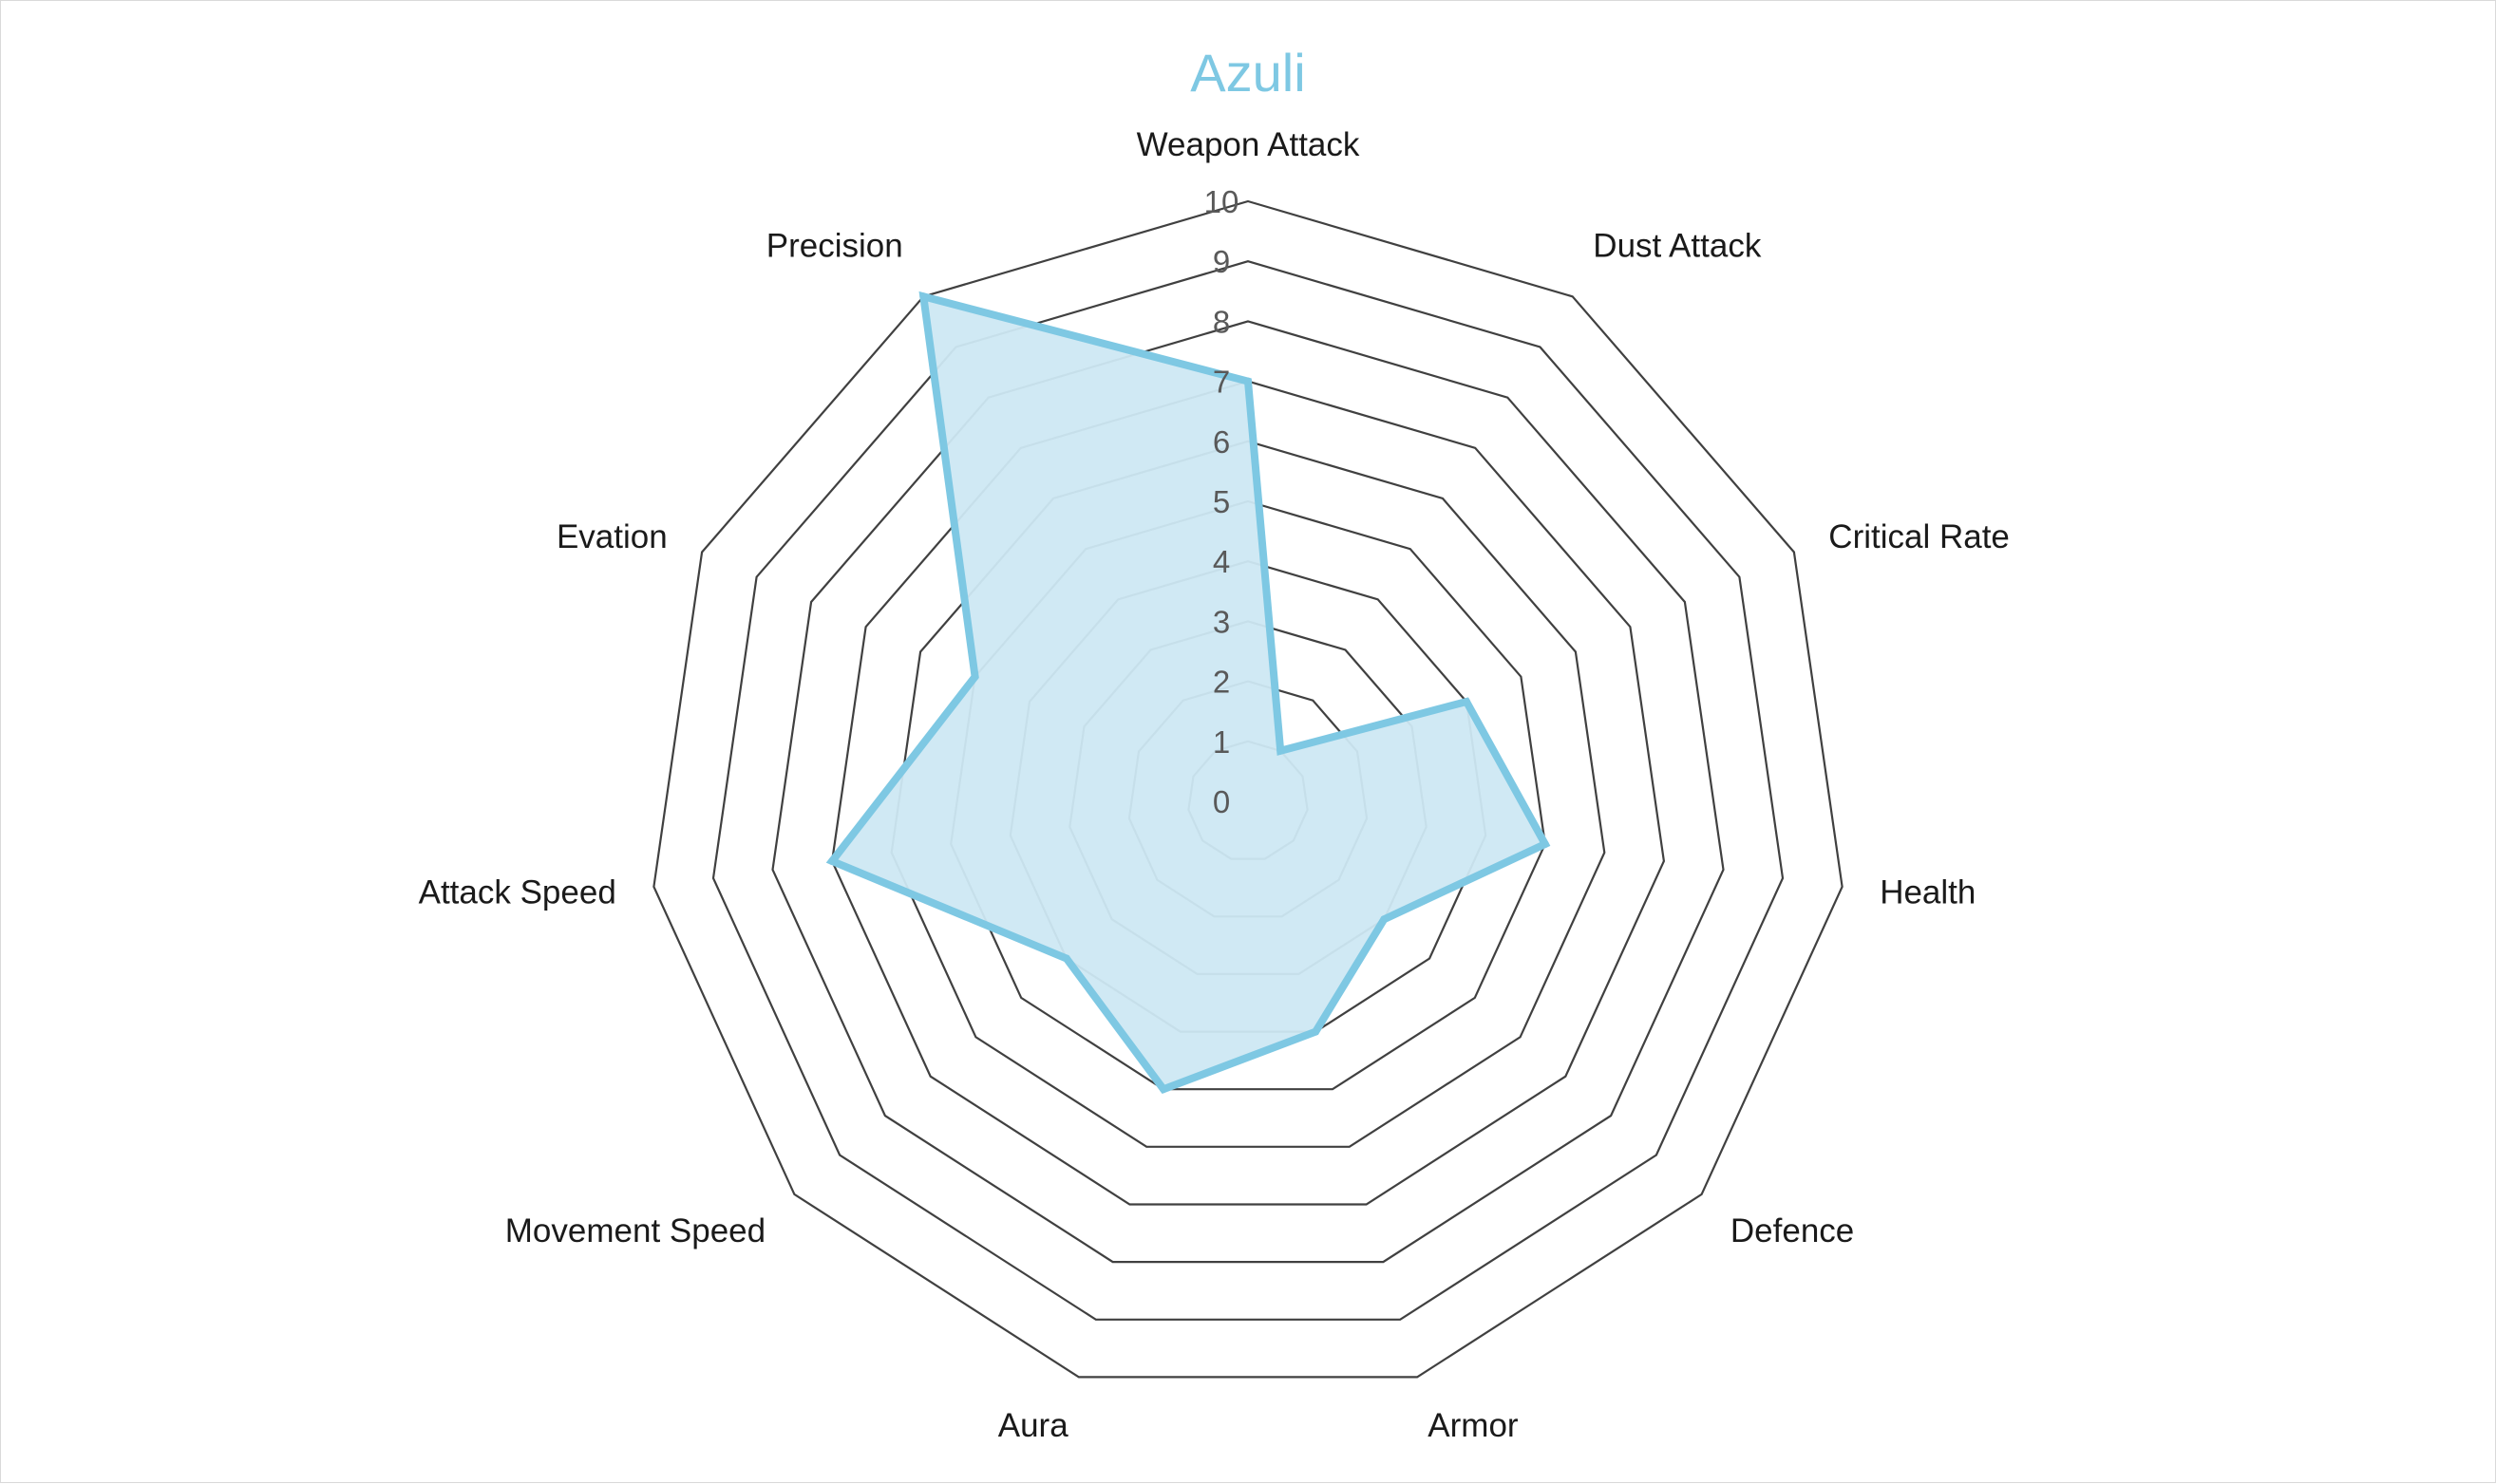 The width and height of the screenshot is (2496, 1484). Describe the element at coordinates (1033, 1425) in the screenshot. I see `axis-label-aura: Aura` at that location.